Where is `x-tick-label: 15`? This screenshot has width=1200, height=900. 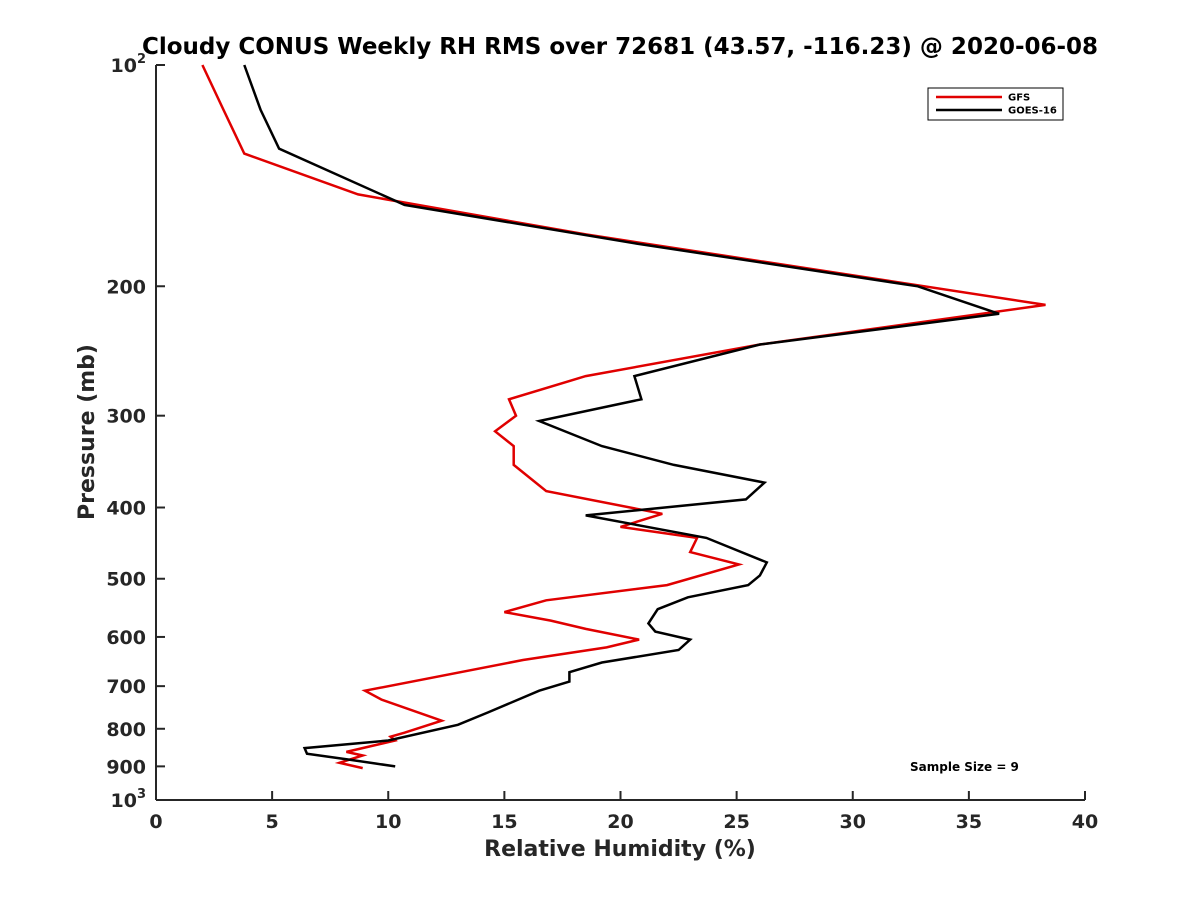 x-tick-label: 15 is located at coordinates (504, 822).